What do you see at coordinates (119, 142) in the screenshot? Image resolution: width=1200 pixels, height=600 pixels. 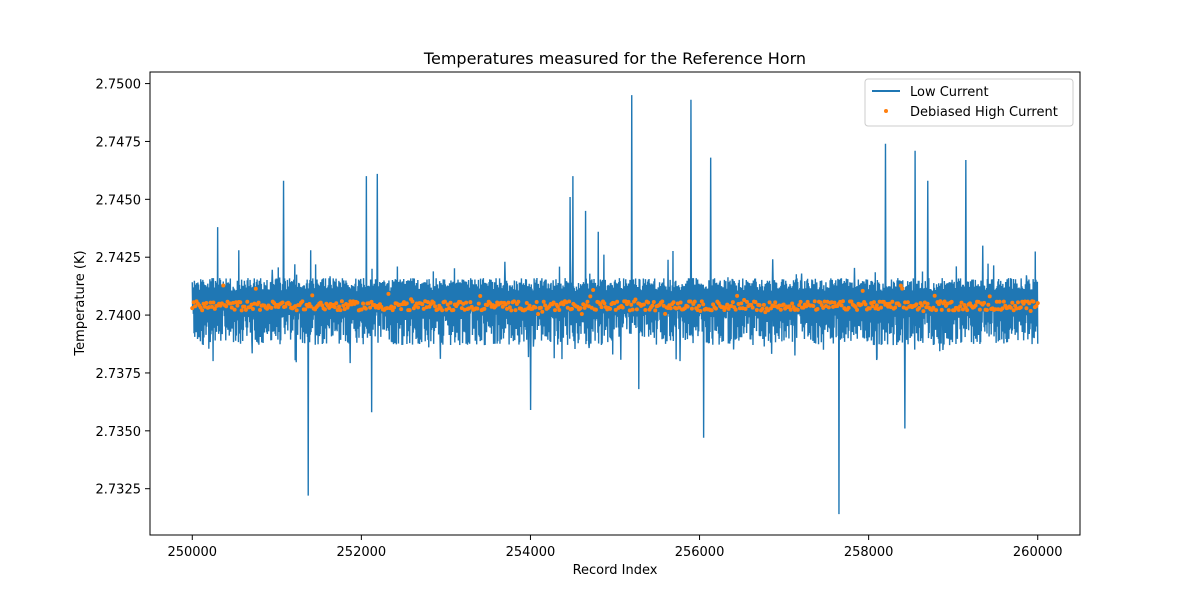 I see `y-tick-label: 2.7475` at bounding box center [119, 142].